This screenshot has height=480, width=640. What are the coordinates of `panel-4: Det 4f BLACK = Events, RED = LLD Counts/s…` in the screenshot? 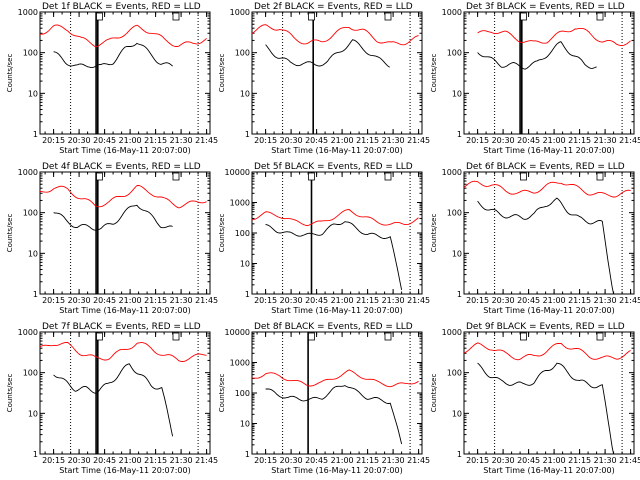 It's located at (112, 238).